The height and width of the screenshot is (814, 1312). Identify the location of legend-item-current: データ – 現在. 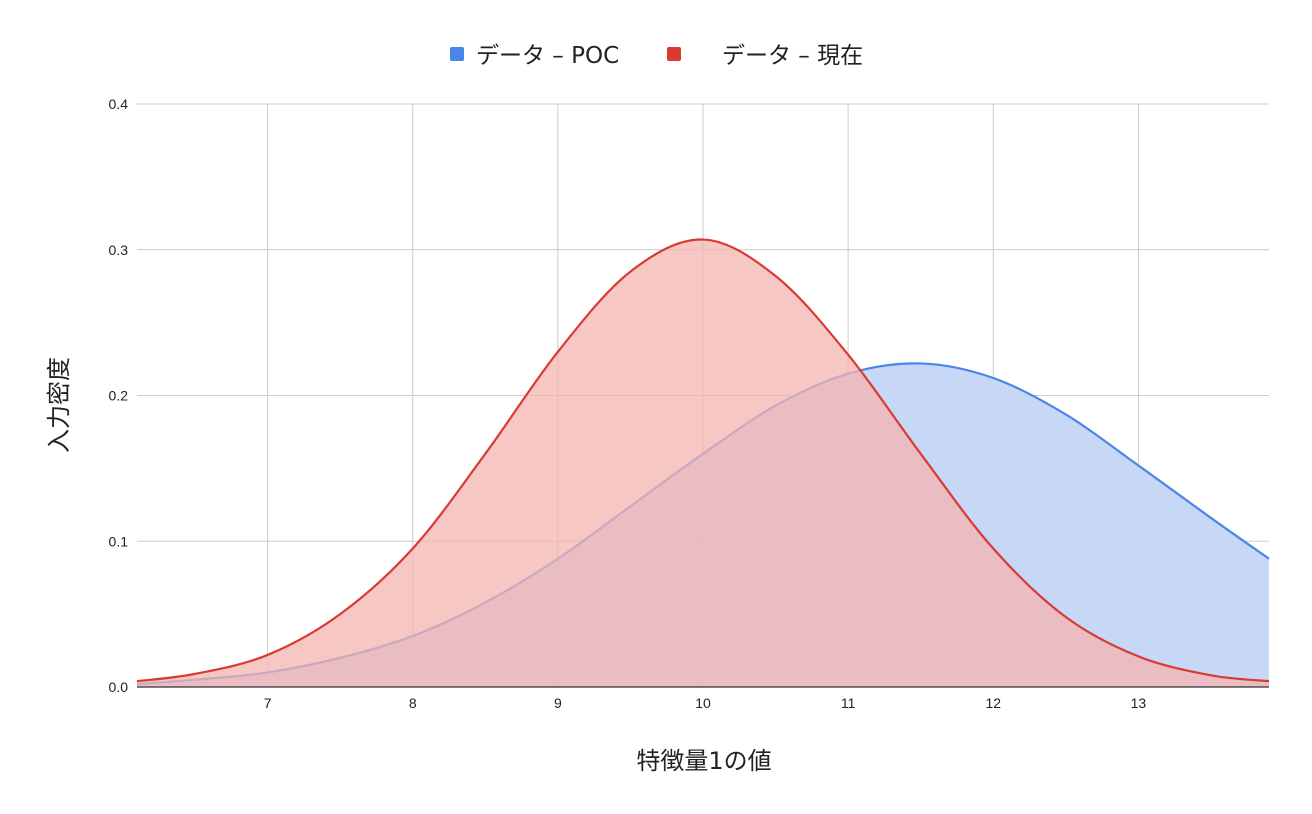
(765, 56).